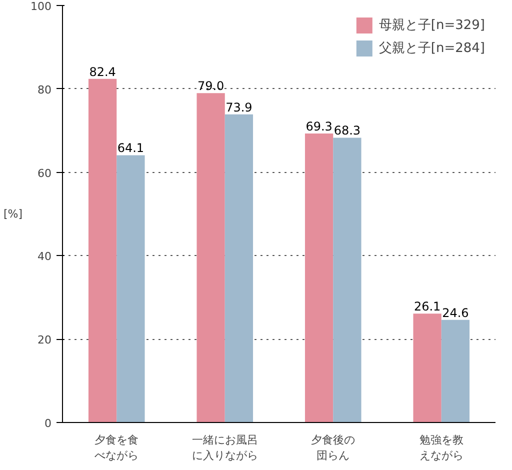 The image size is (512, 470). Describe the element at coordinates (431, 25) in the screenshot. I see `legend-label: 母親と子[n=329]` at that location.